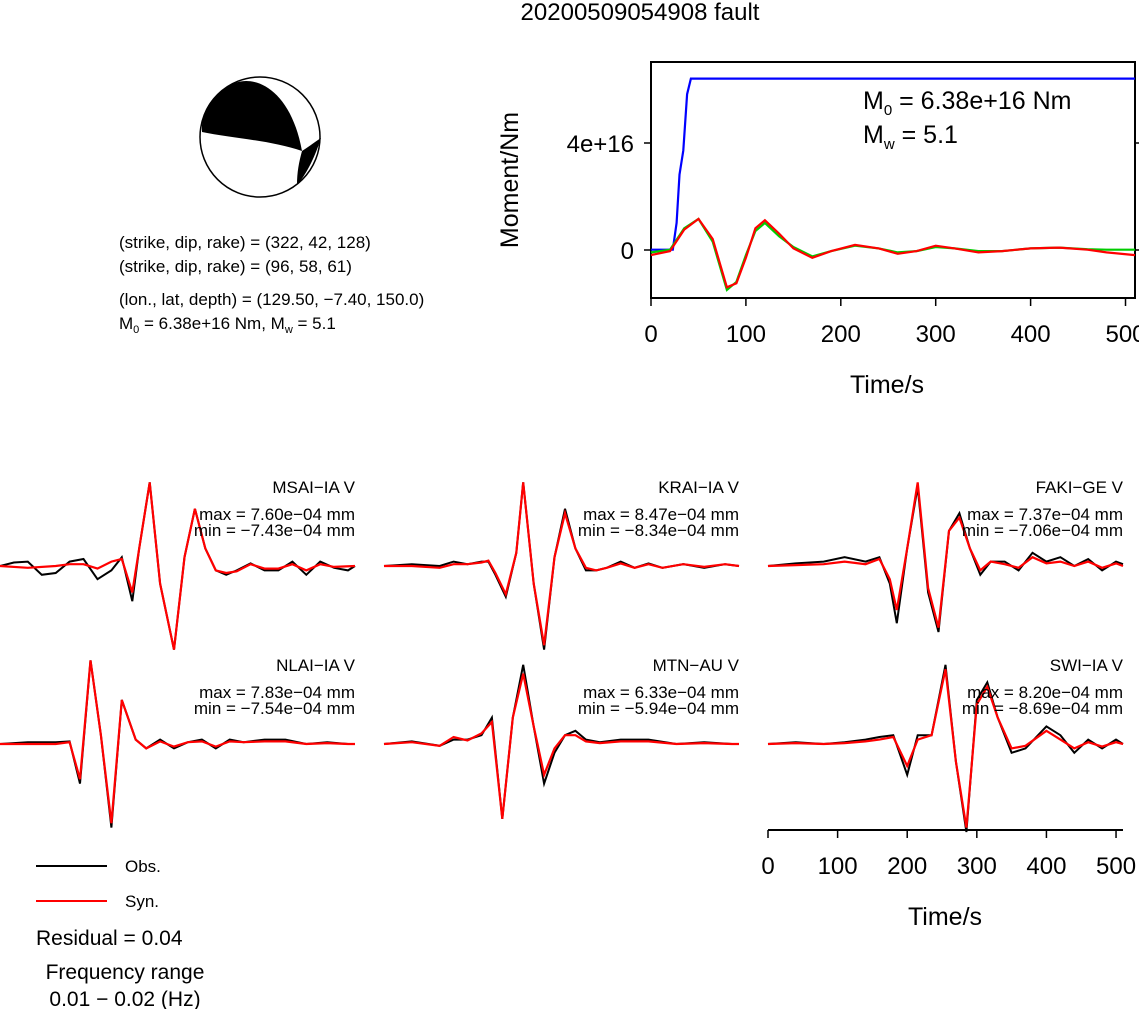 The height and width of the screenshot is (1009, 1139). Describe the element at coordinates (907, 866) in the screenshot. I see `waveform-xtick-label-200: 200` at that location.